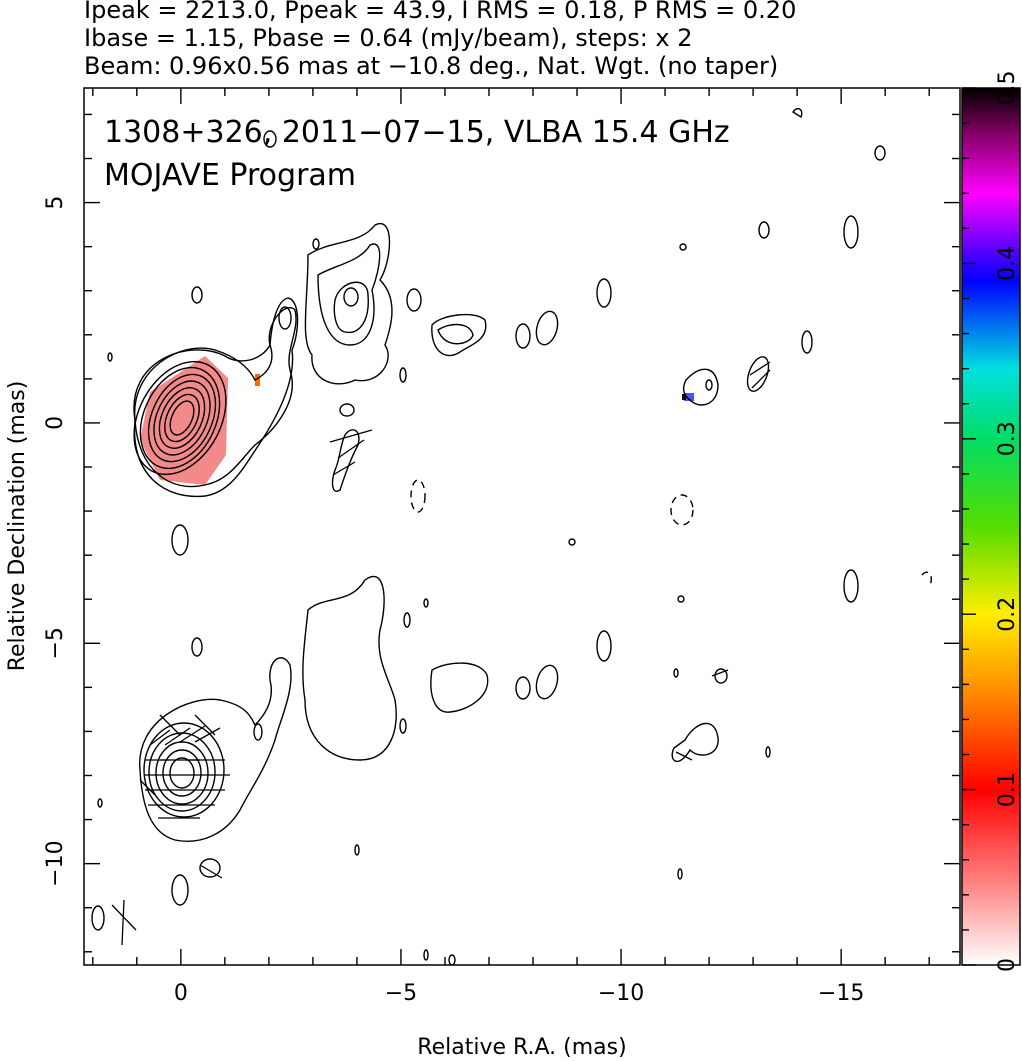 The height and width of the screenshot is (1061, 1022). Describe the element at coordinates (55, 423) in the screenshot. I see `y-tick-label: 0` at that location.